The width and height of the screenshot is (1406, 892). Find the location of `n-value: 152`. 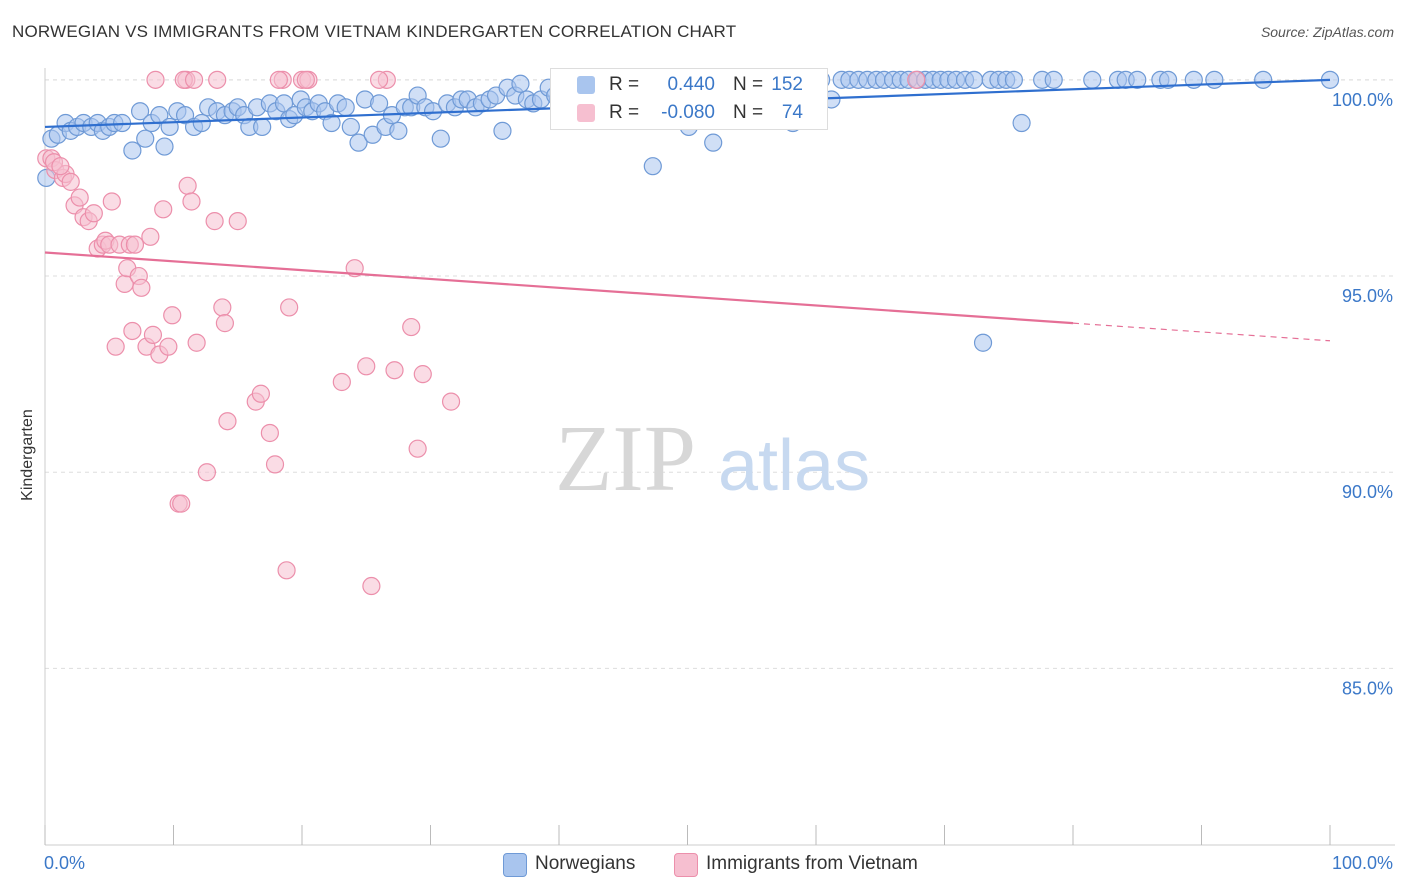

n-value: 152 is located at coordinates (787, 84).